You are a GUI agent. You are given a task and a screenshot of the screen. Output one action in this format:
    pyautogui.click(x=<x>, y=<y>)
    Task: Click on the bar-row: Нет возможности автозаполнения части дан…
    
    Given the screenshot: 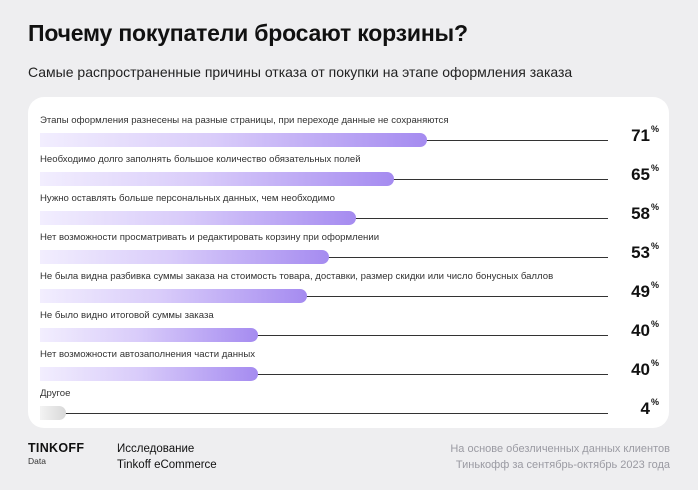 What is the action you would take?
    pyautogui.click(x=348, y=368)
    